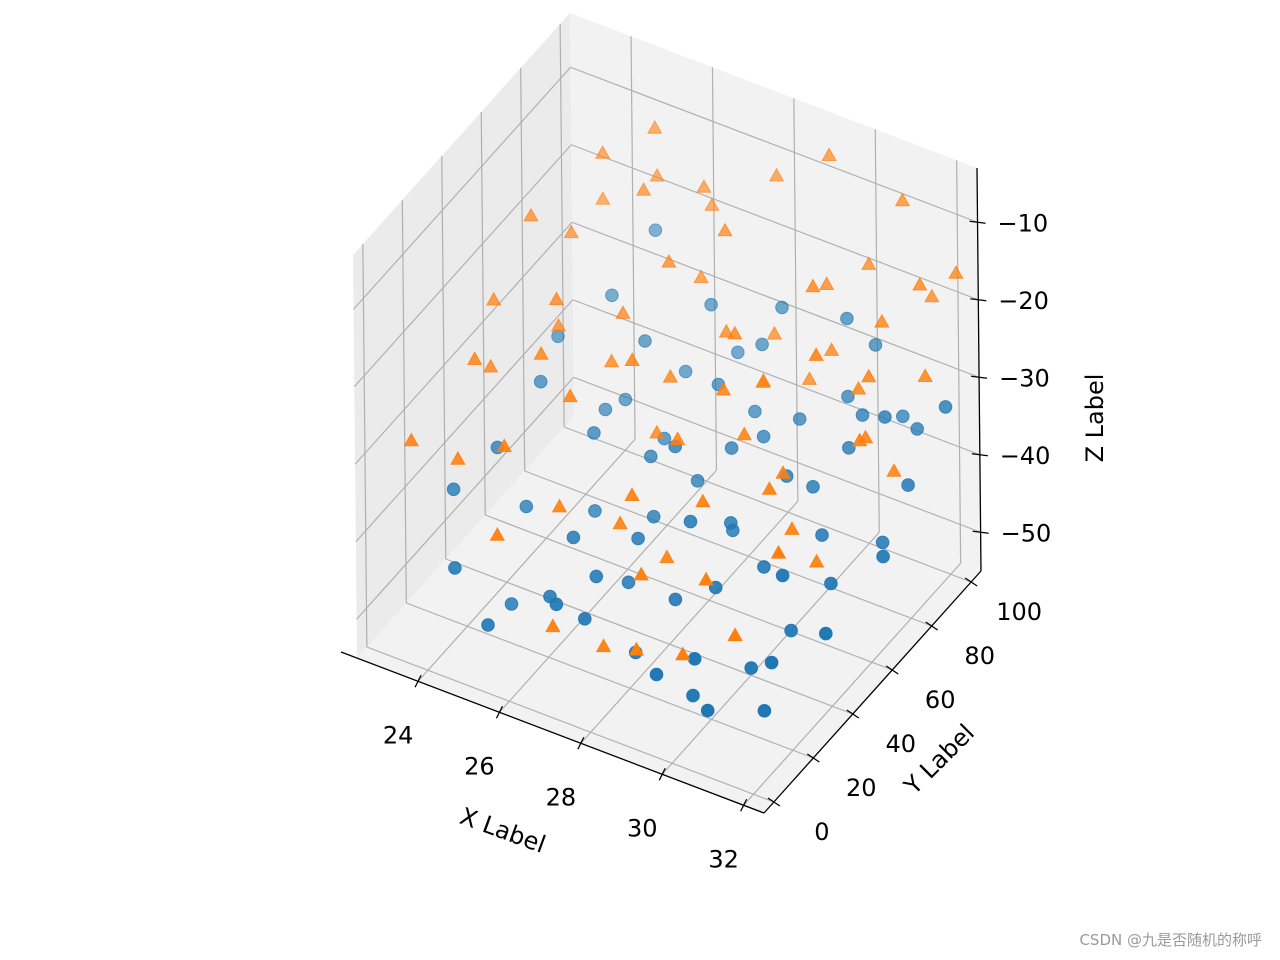 This screenshot has width=1280, height=960. I want to click on x-tick-label: 26, so click(479, 766).